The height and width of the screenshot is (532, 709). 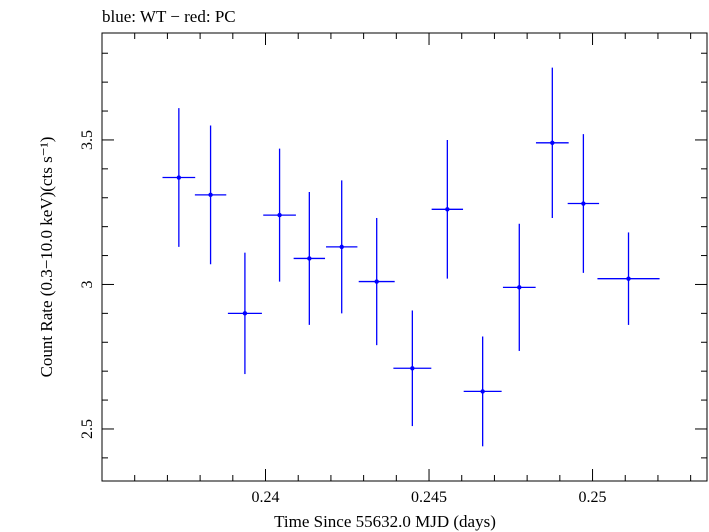 I want to click on y-tick-label: 2.5, so click(x=87, y=429).